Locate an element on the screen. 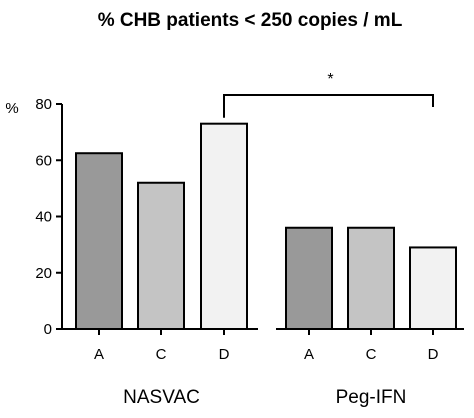  group-label: Peg-IFN is located at coordinates (371, 397).